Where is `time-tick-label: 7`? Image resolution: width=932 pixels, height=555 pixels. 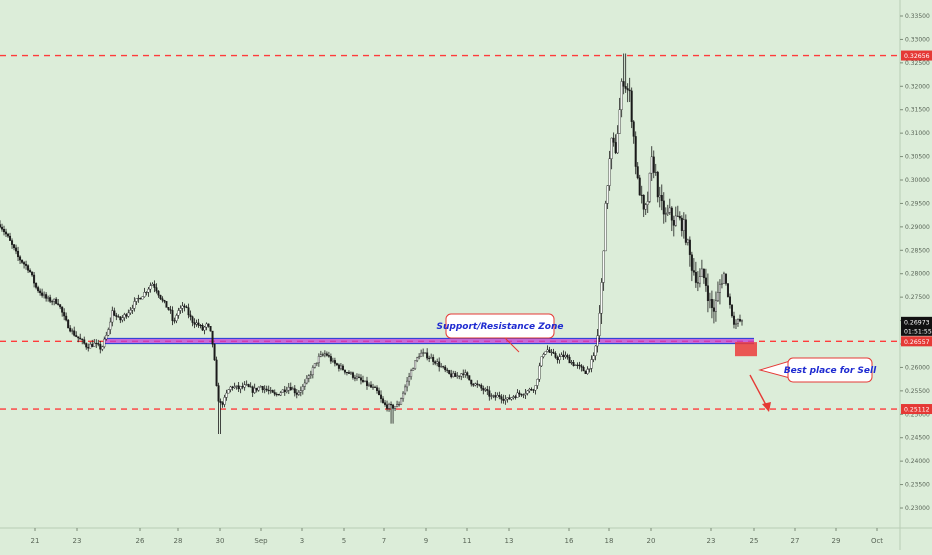
time-tick-label: 7 is located at coordinates (384, 541).